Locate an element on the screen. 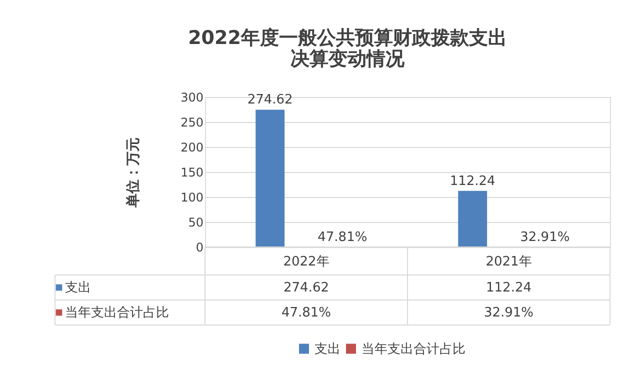 The width and height of the screenshot is (640, 385). y-tick-label: 150 is located at coordinates (192, 173).